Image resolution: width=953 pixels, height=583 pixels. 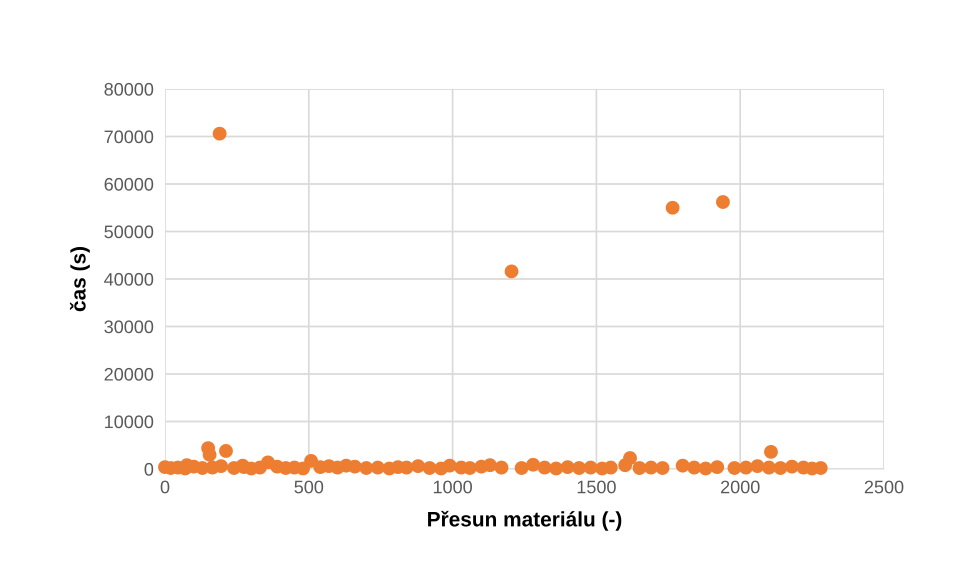 What do you see at coordinates (129, 421) in the screenshot?
I see `y-tick-label: 10000` at bounding box center [129, 421].